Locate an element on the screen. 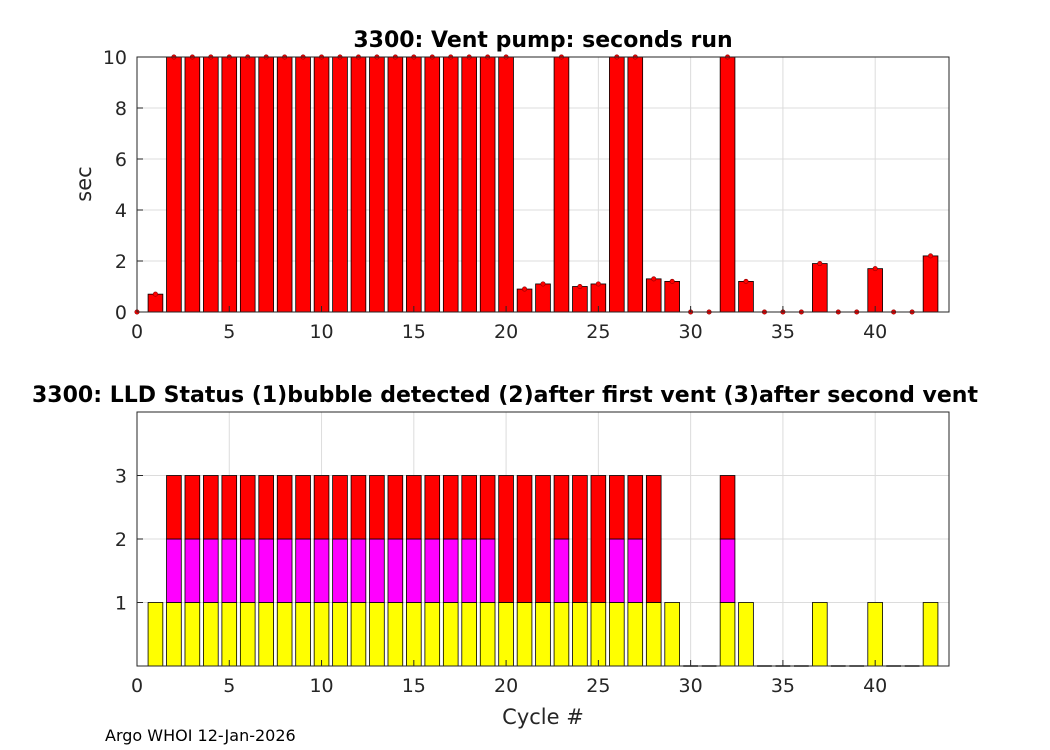 The width and height of the screenshot is (1050, 750). ax1-ytick-label: 2 is located at coordinates (121, 262).